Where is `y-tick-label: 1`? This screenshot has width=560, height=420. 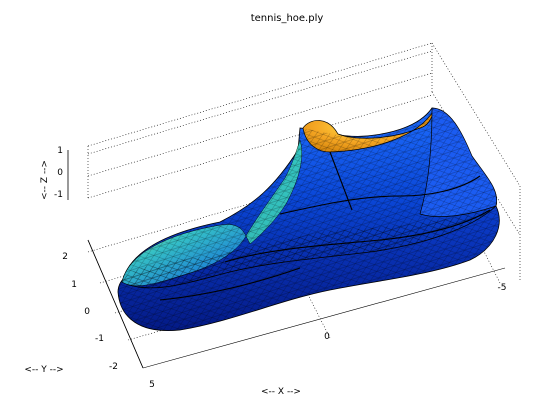
y-tick-label: 1 is located at coordinates (74, 285).